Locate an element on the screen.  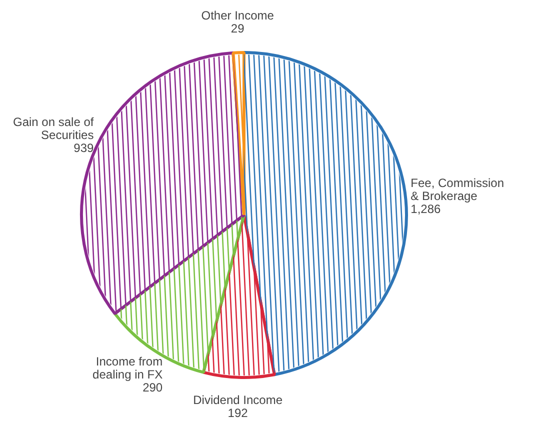
slice-label: Dividend Income is located at coordinates (238, 400).